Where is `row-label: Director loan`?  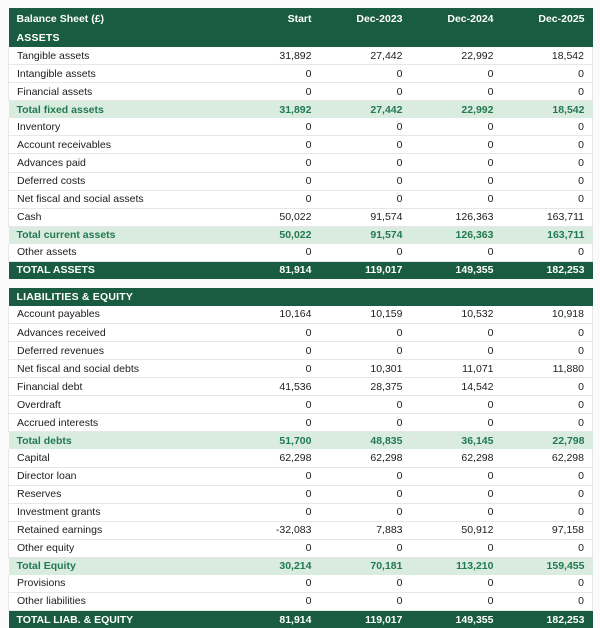 row-label: Director loan is located at coordinates (119, 476).